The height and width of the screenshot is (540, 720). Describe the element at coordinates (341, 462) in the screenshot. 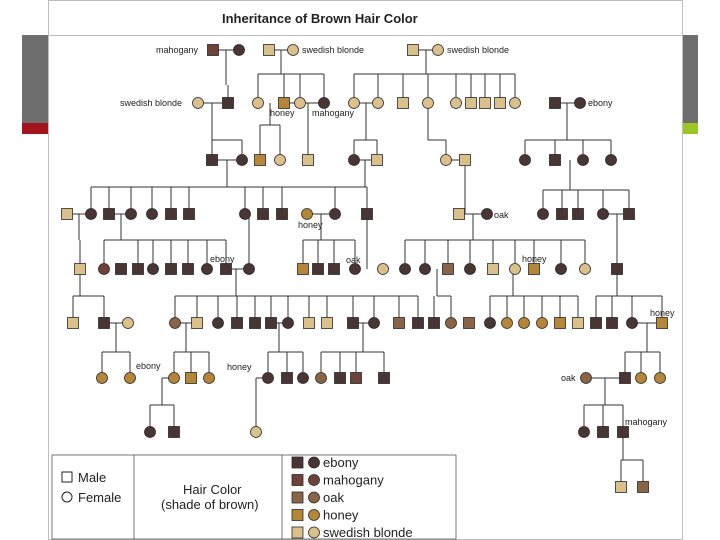

I see `legend-shade-label: ebony` at that location.